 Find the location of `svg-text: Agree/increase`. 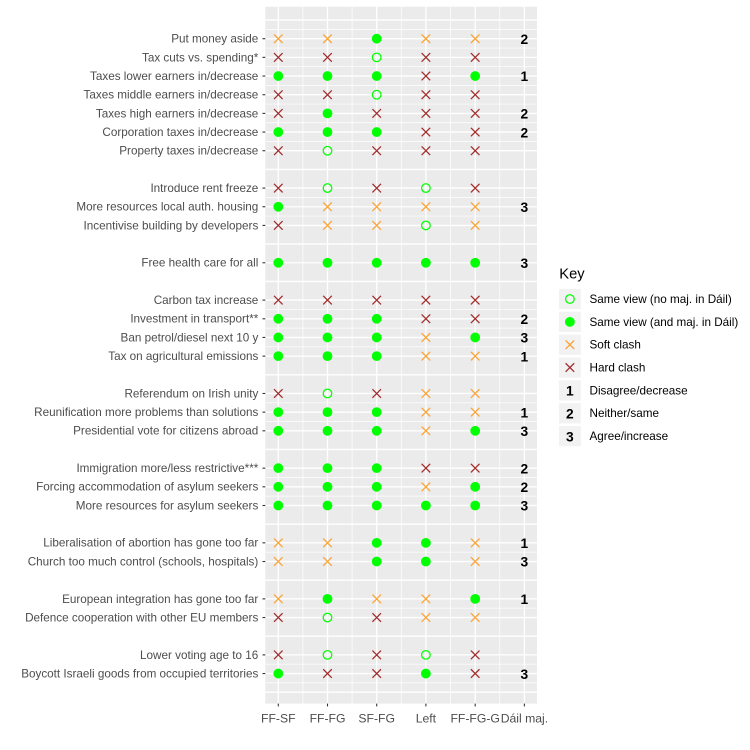

svg-text: Agree/increase is located at coordinates (629, 436).